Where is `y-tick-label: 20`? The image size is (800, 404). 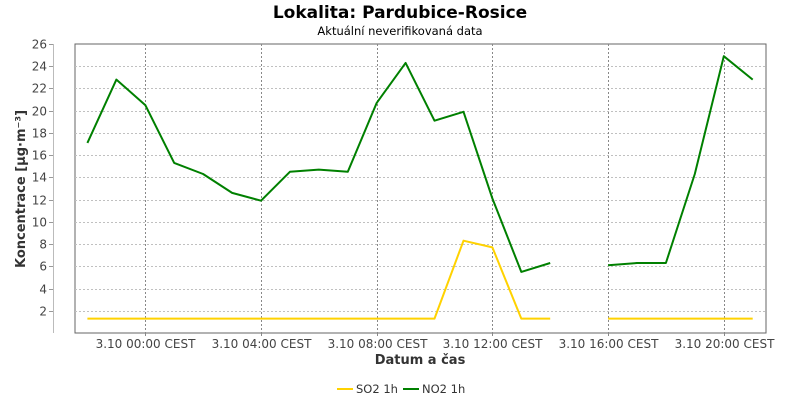 y-tick-label: 20 is located at coordinates (39, 112).